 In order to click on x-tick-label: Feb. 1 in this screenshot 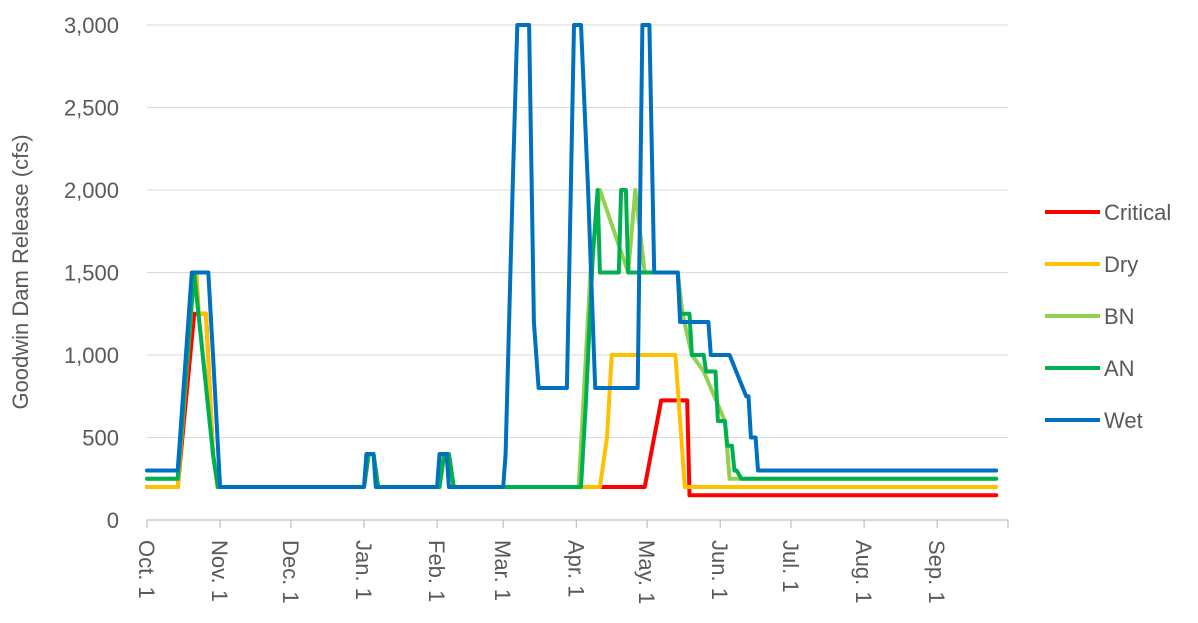, I will do `click(436, 571)`.